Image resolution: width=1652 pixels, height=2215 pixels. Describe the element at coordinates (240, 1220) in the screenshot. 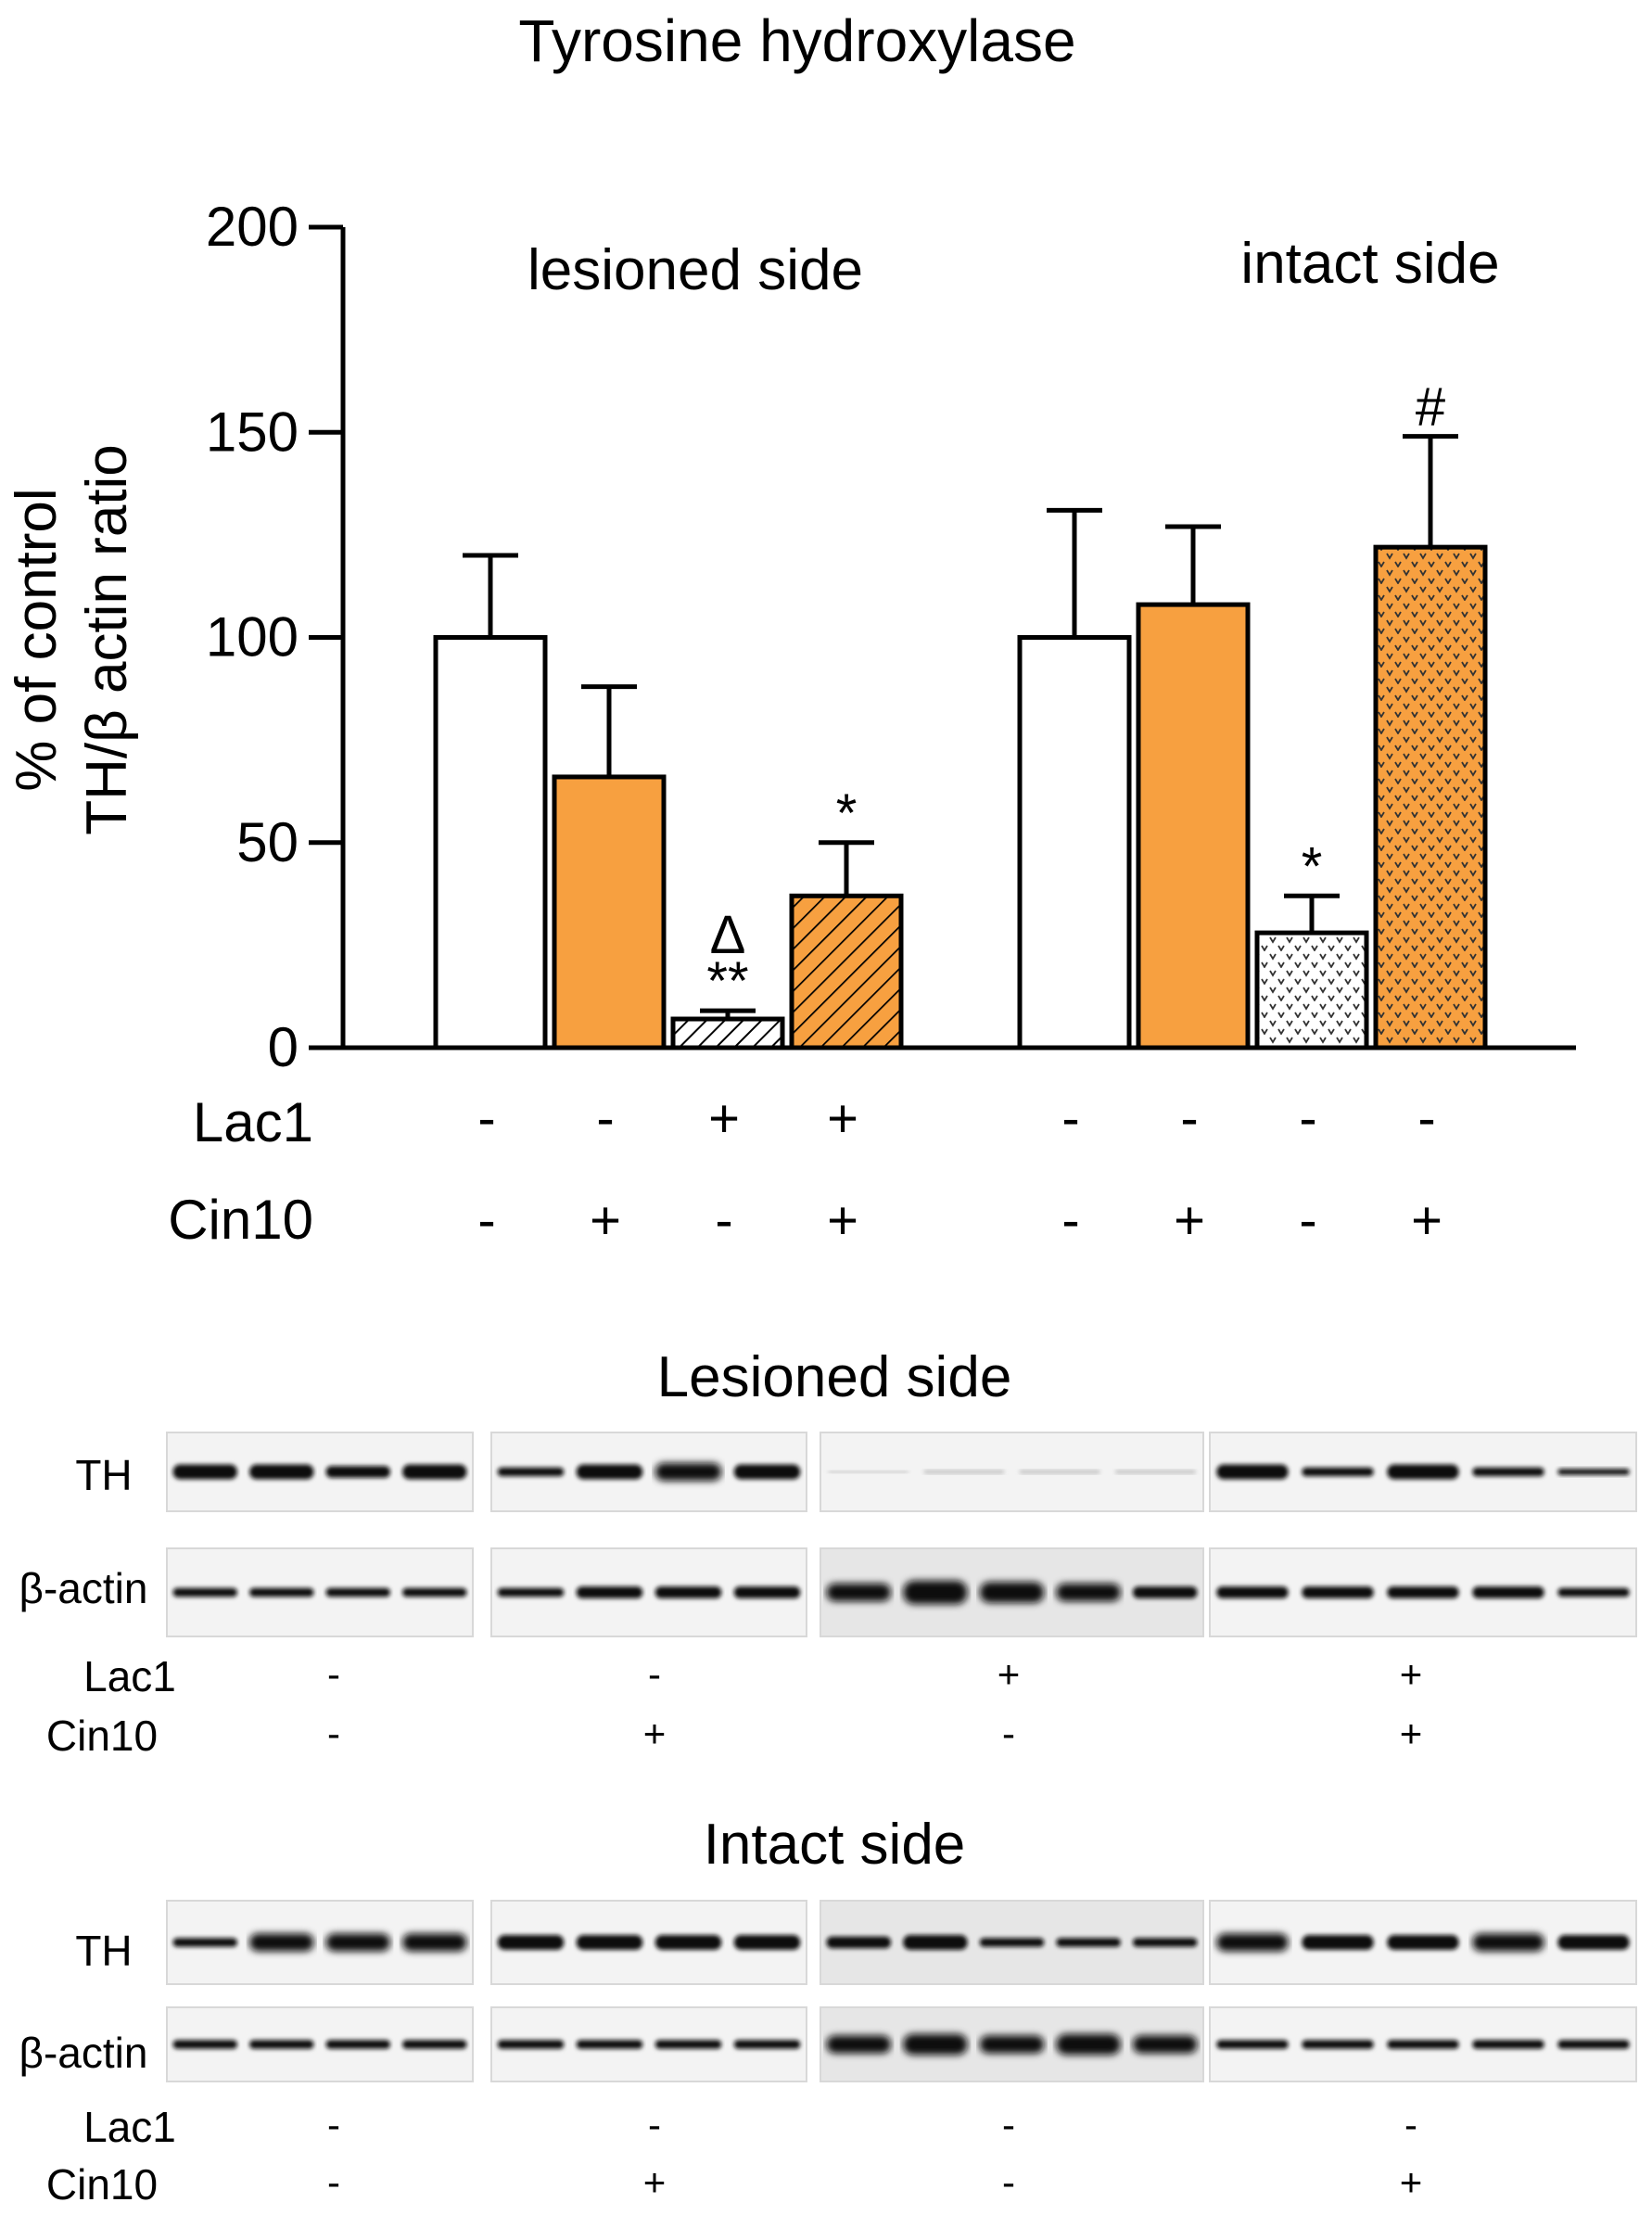

I see `row-label-cin10: Cin10` at that location.